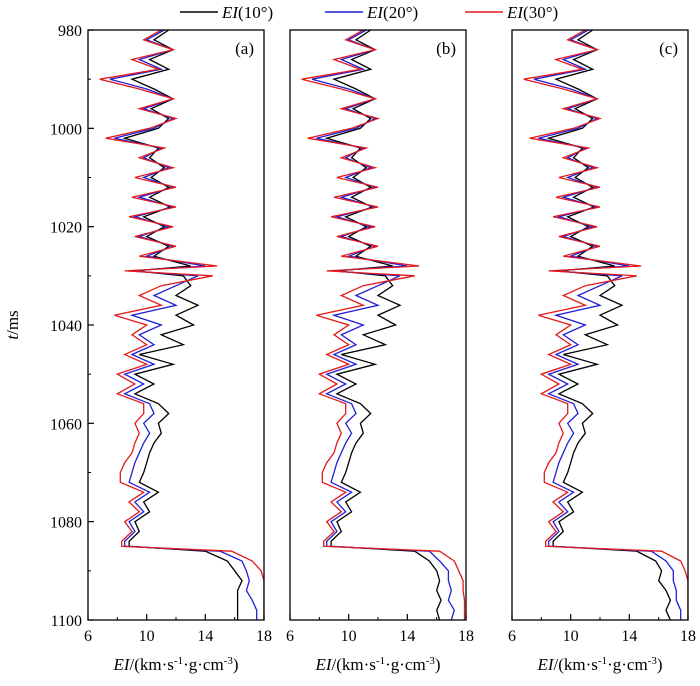 The width and height of the screenshot is (700, 686). I want to click on y-tick-label: 1060, so click(66, 424).